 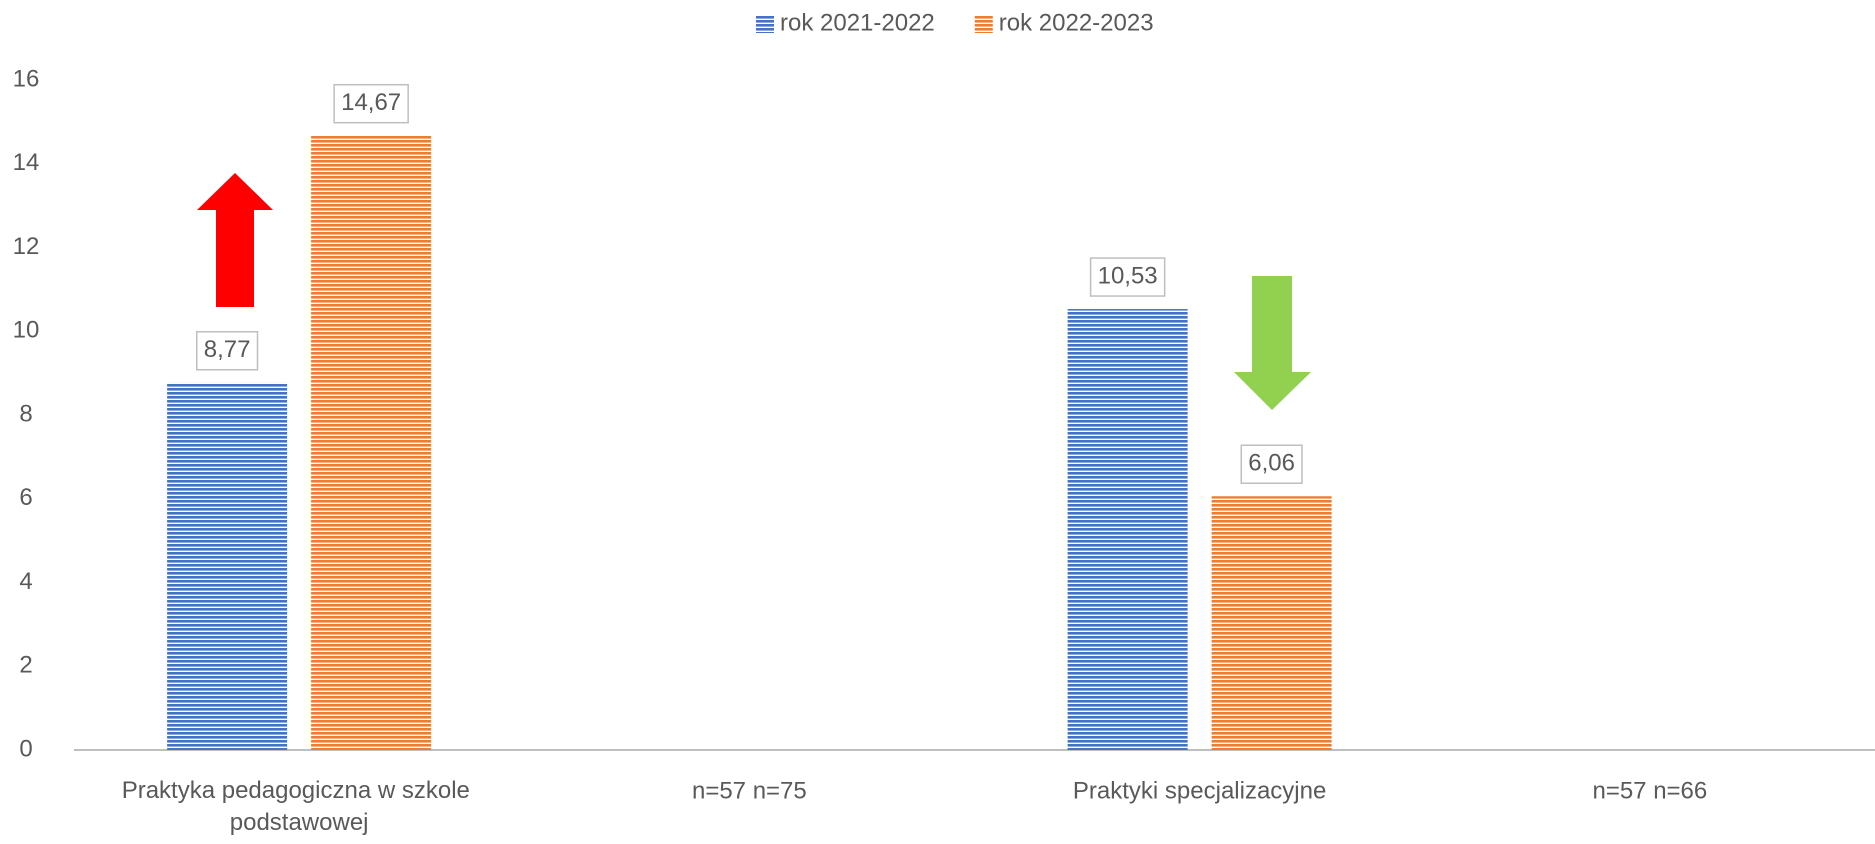 What do you see at coordinates (857, 22) in the screenshot?
I see `legend-label: rok 2021-2022` at bounding box center [857, 22].